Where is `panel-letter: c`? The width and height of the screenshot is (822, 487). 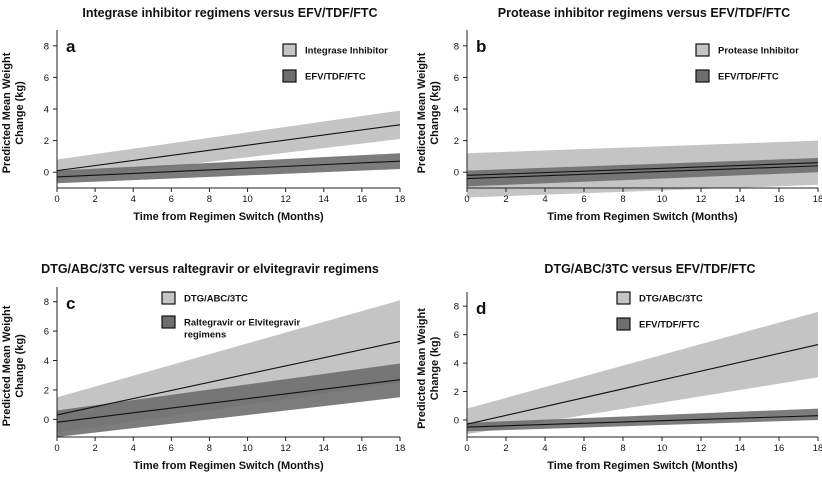 panel-letter: c is located at coordinates (70, 303).